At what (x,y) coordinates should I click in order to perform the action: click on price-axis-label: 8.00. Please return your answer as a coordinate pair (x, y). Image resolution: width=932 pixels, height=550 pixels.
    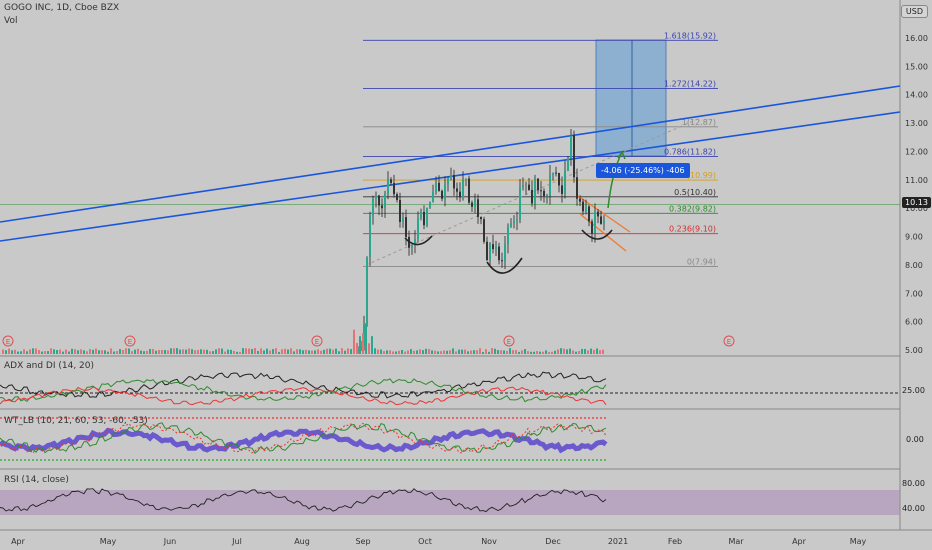
    Looking at the image, I should click on (914, 265).